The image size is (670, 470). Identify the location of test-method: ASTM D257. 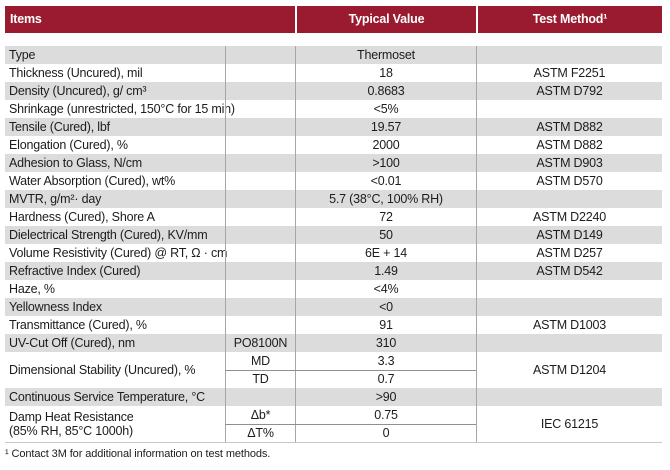
(569, 253).